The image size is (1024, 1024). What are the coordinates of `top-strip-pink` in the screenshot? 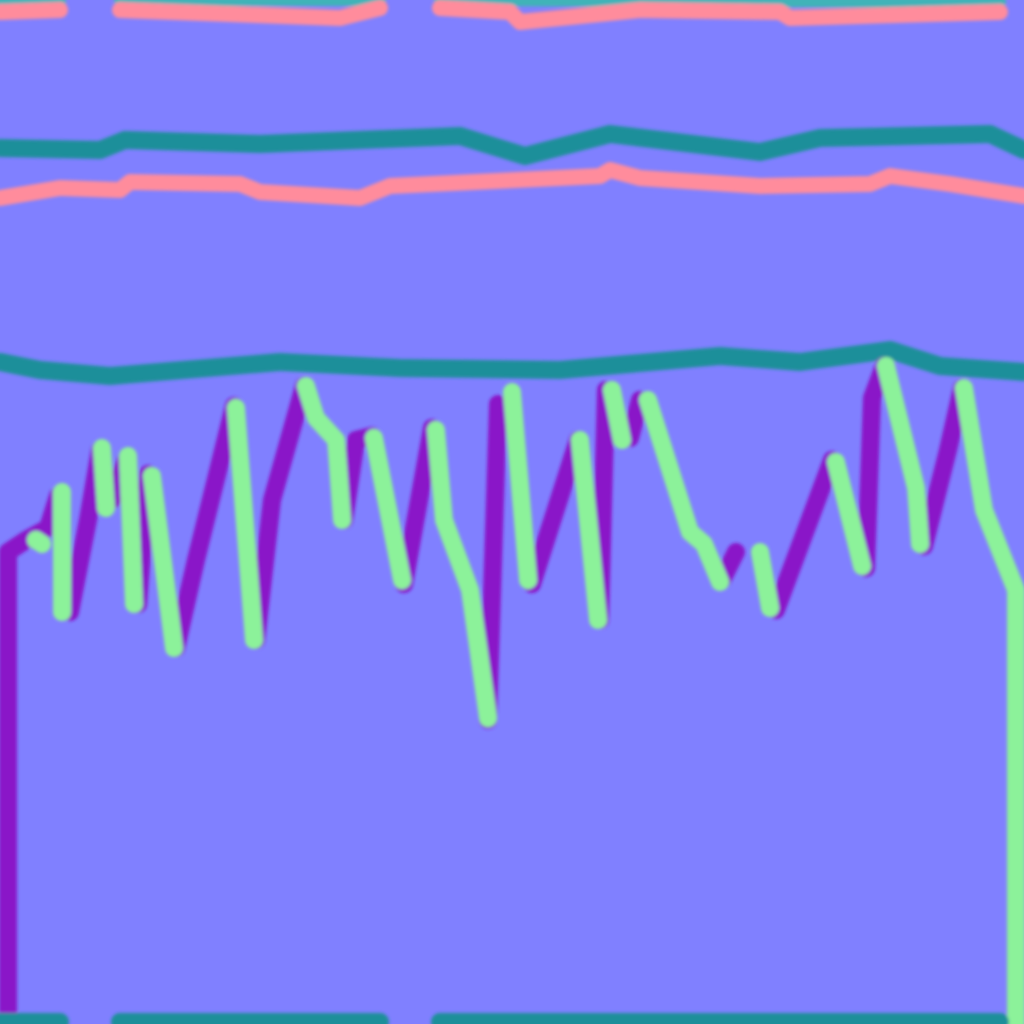 It's located at (504, 15).